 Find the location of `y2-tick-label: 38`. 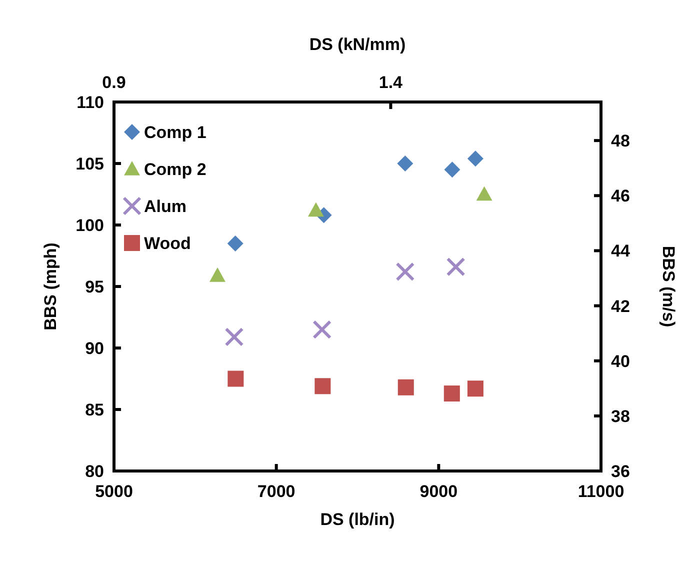

y2-tick-label: 38 is located at coordinates (620, 416).